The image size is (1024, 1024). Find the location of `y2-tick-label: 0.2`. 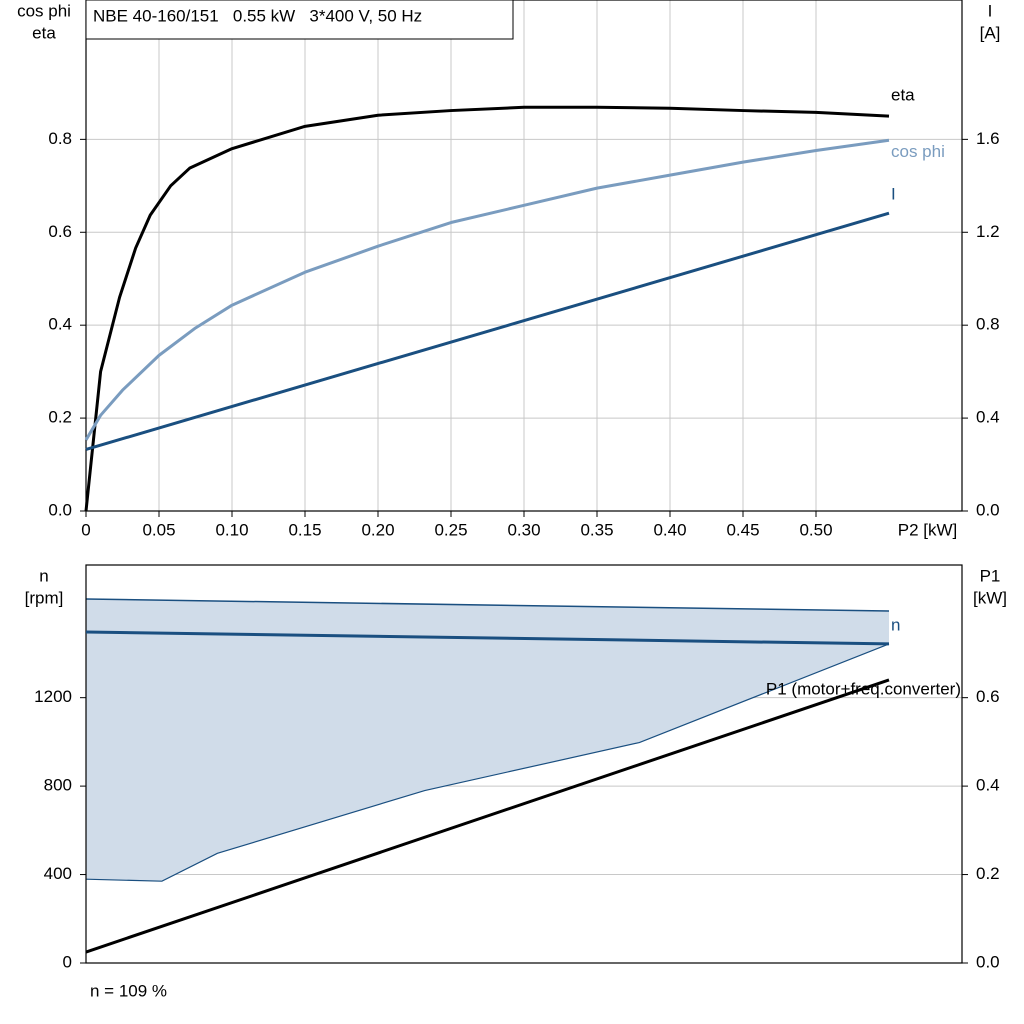

y2-tick-label: 0.2 is located at coordinates (988, 873).